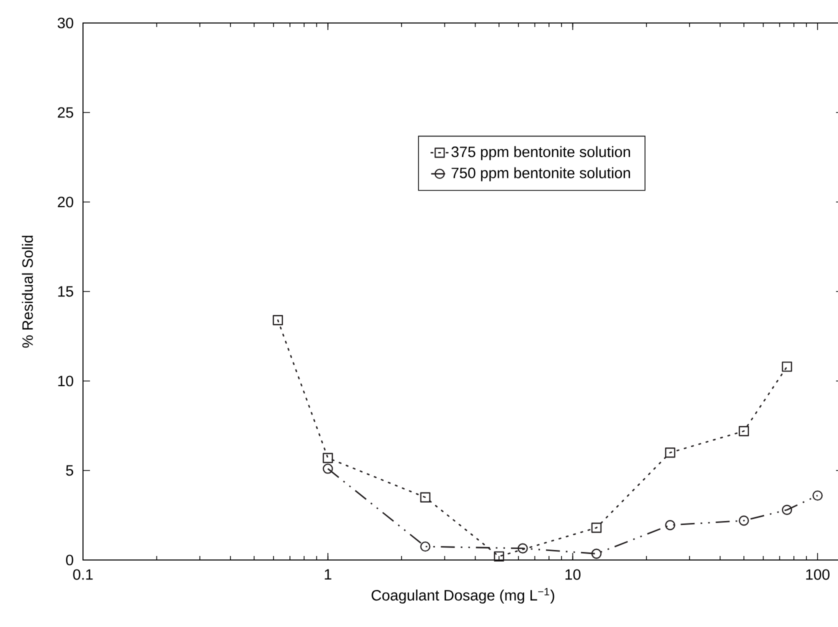 The image size is (838, 627). Describe the element at coordinates (66, 112) in the screenshot. I see `y-tick-label: 25` at that location.